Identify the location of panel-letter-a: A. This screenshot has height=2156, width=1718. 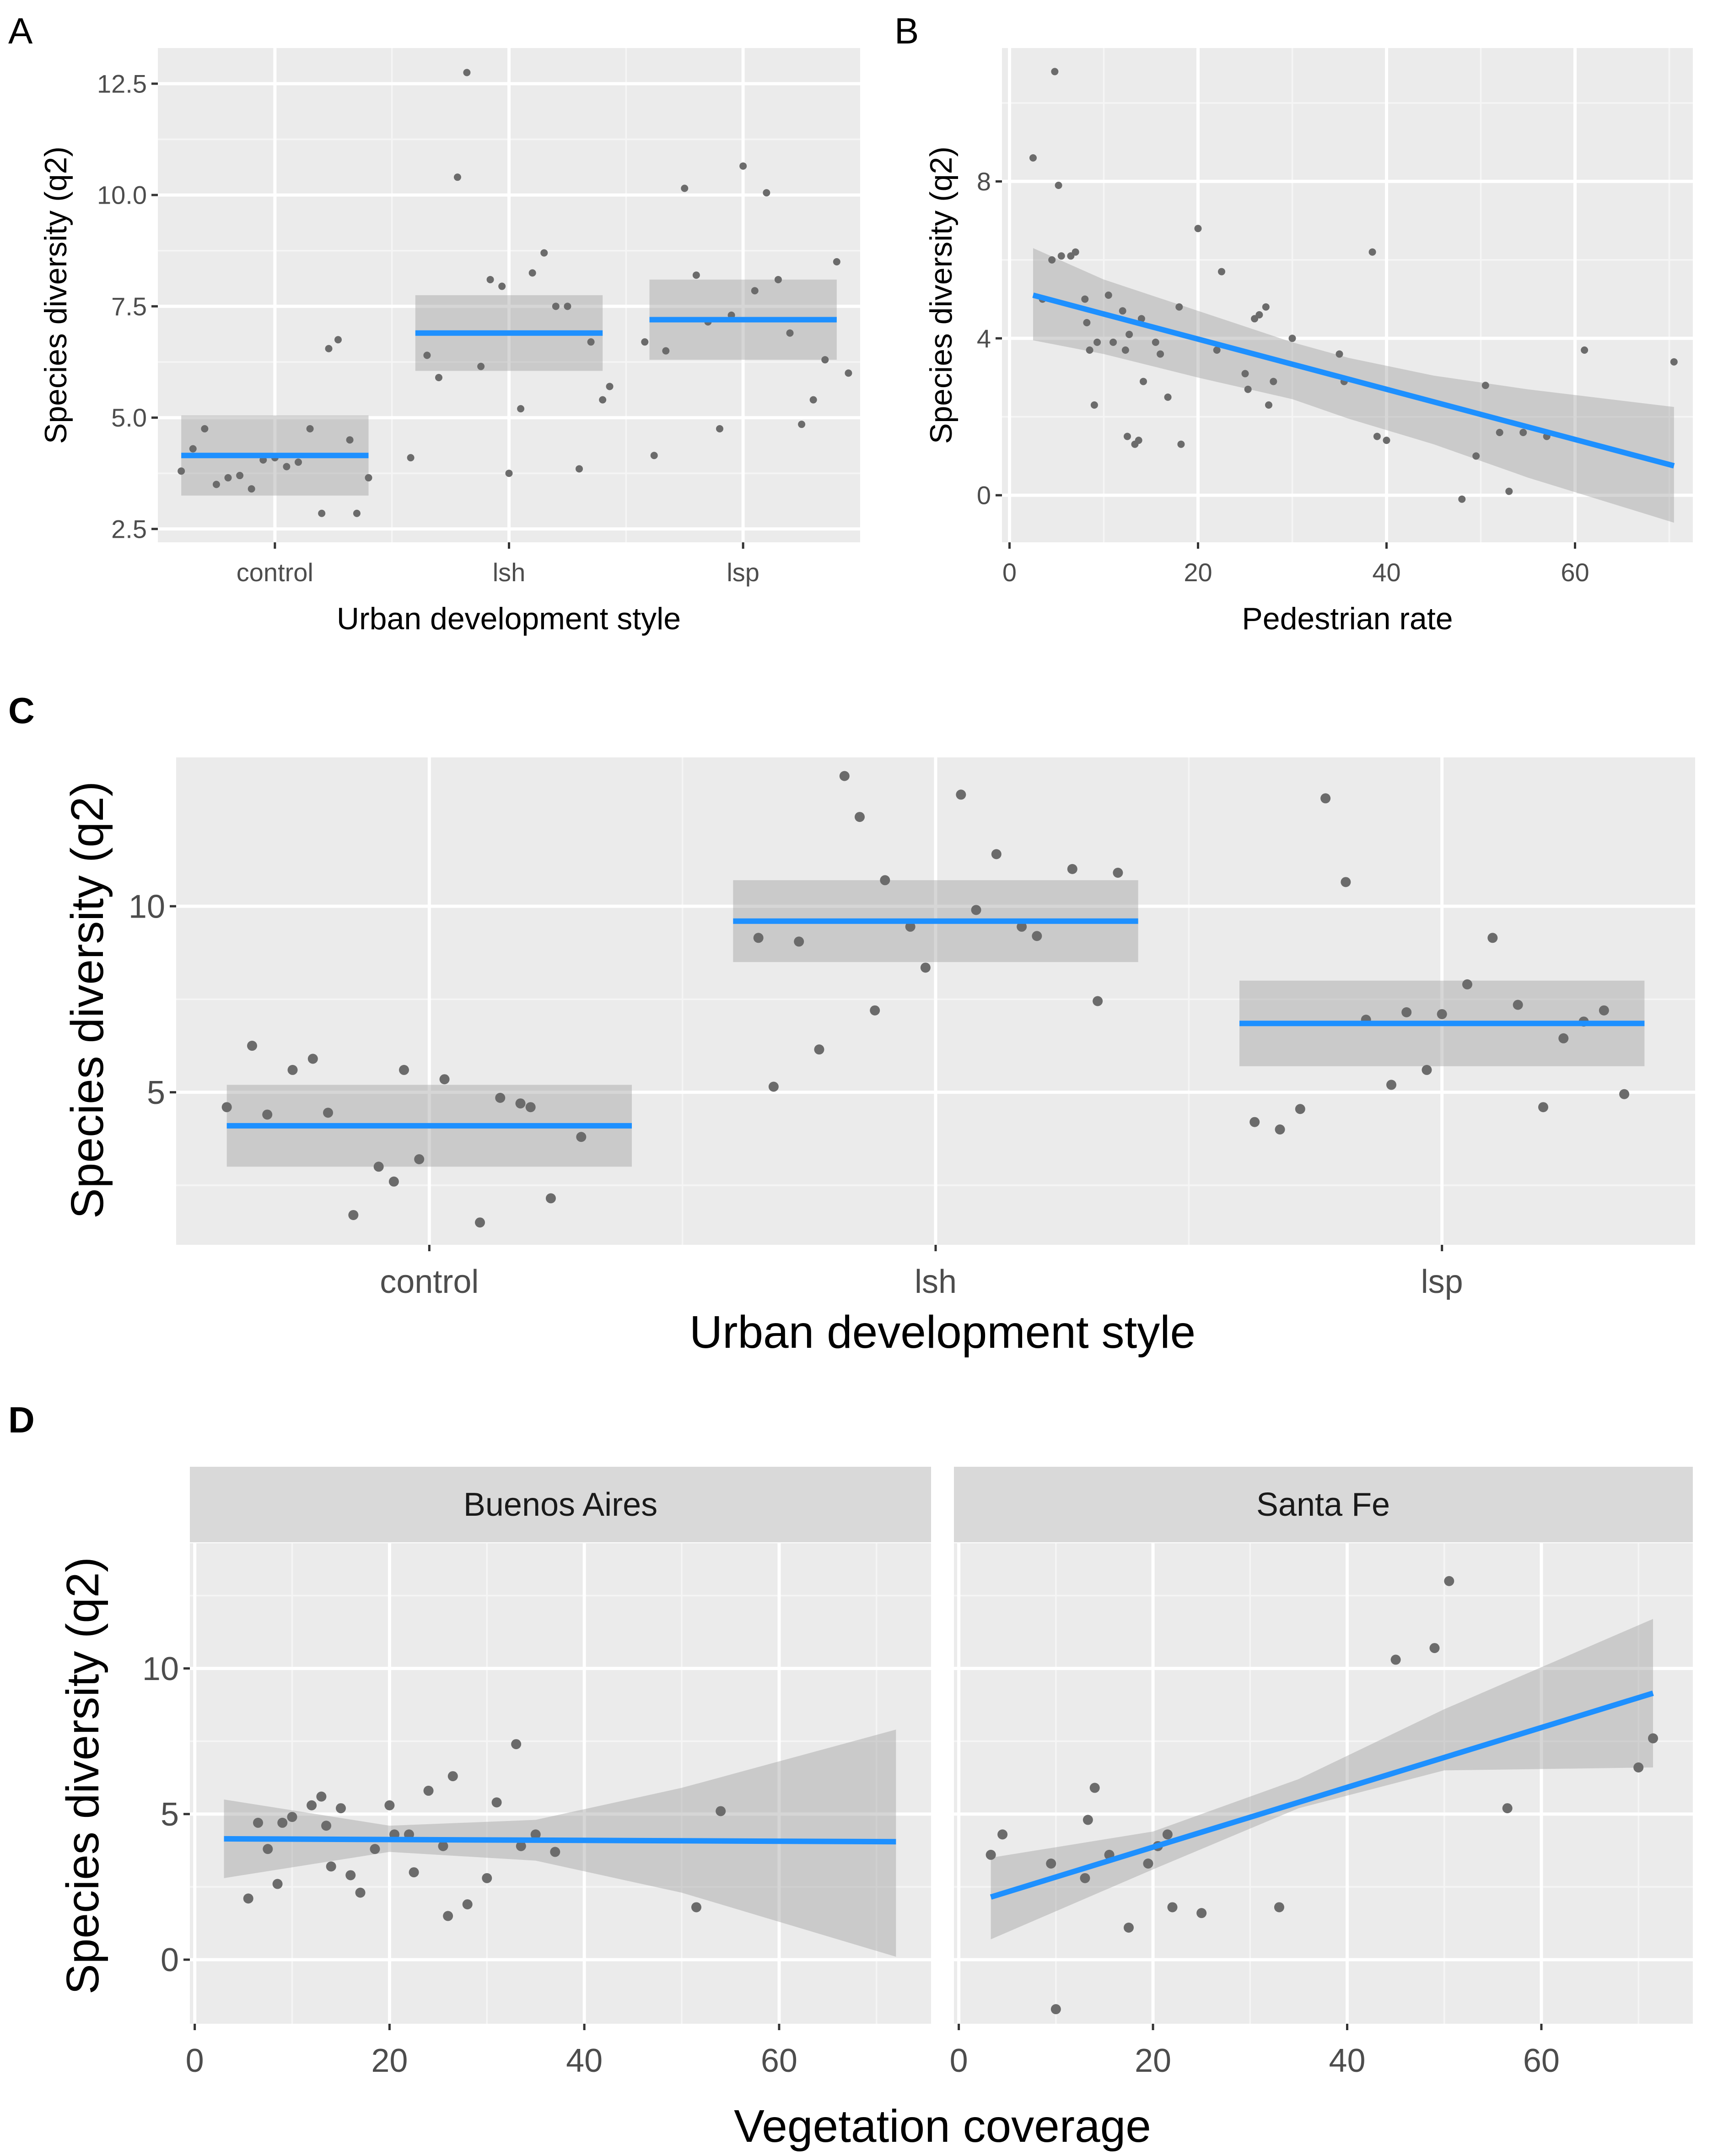
(20, 31).